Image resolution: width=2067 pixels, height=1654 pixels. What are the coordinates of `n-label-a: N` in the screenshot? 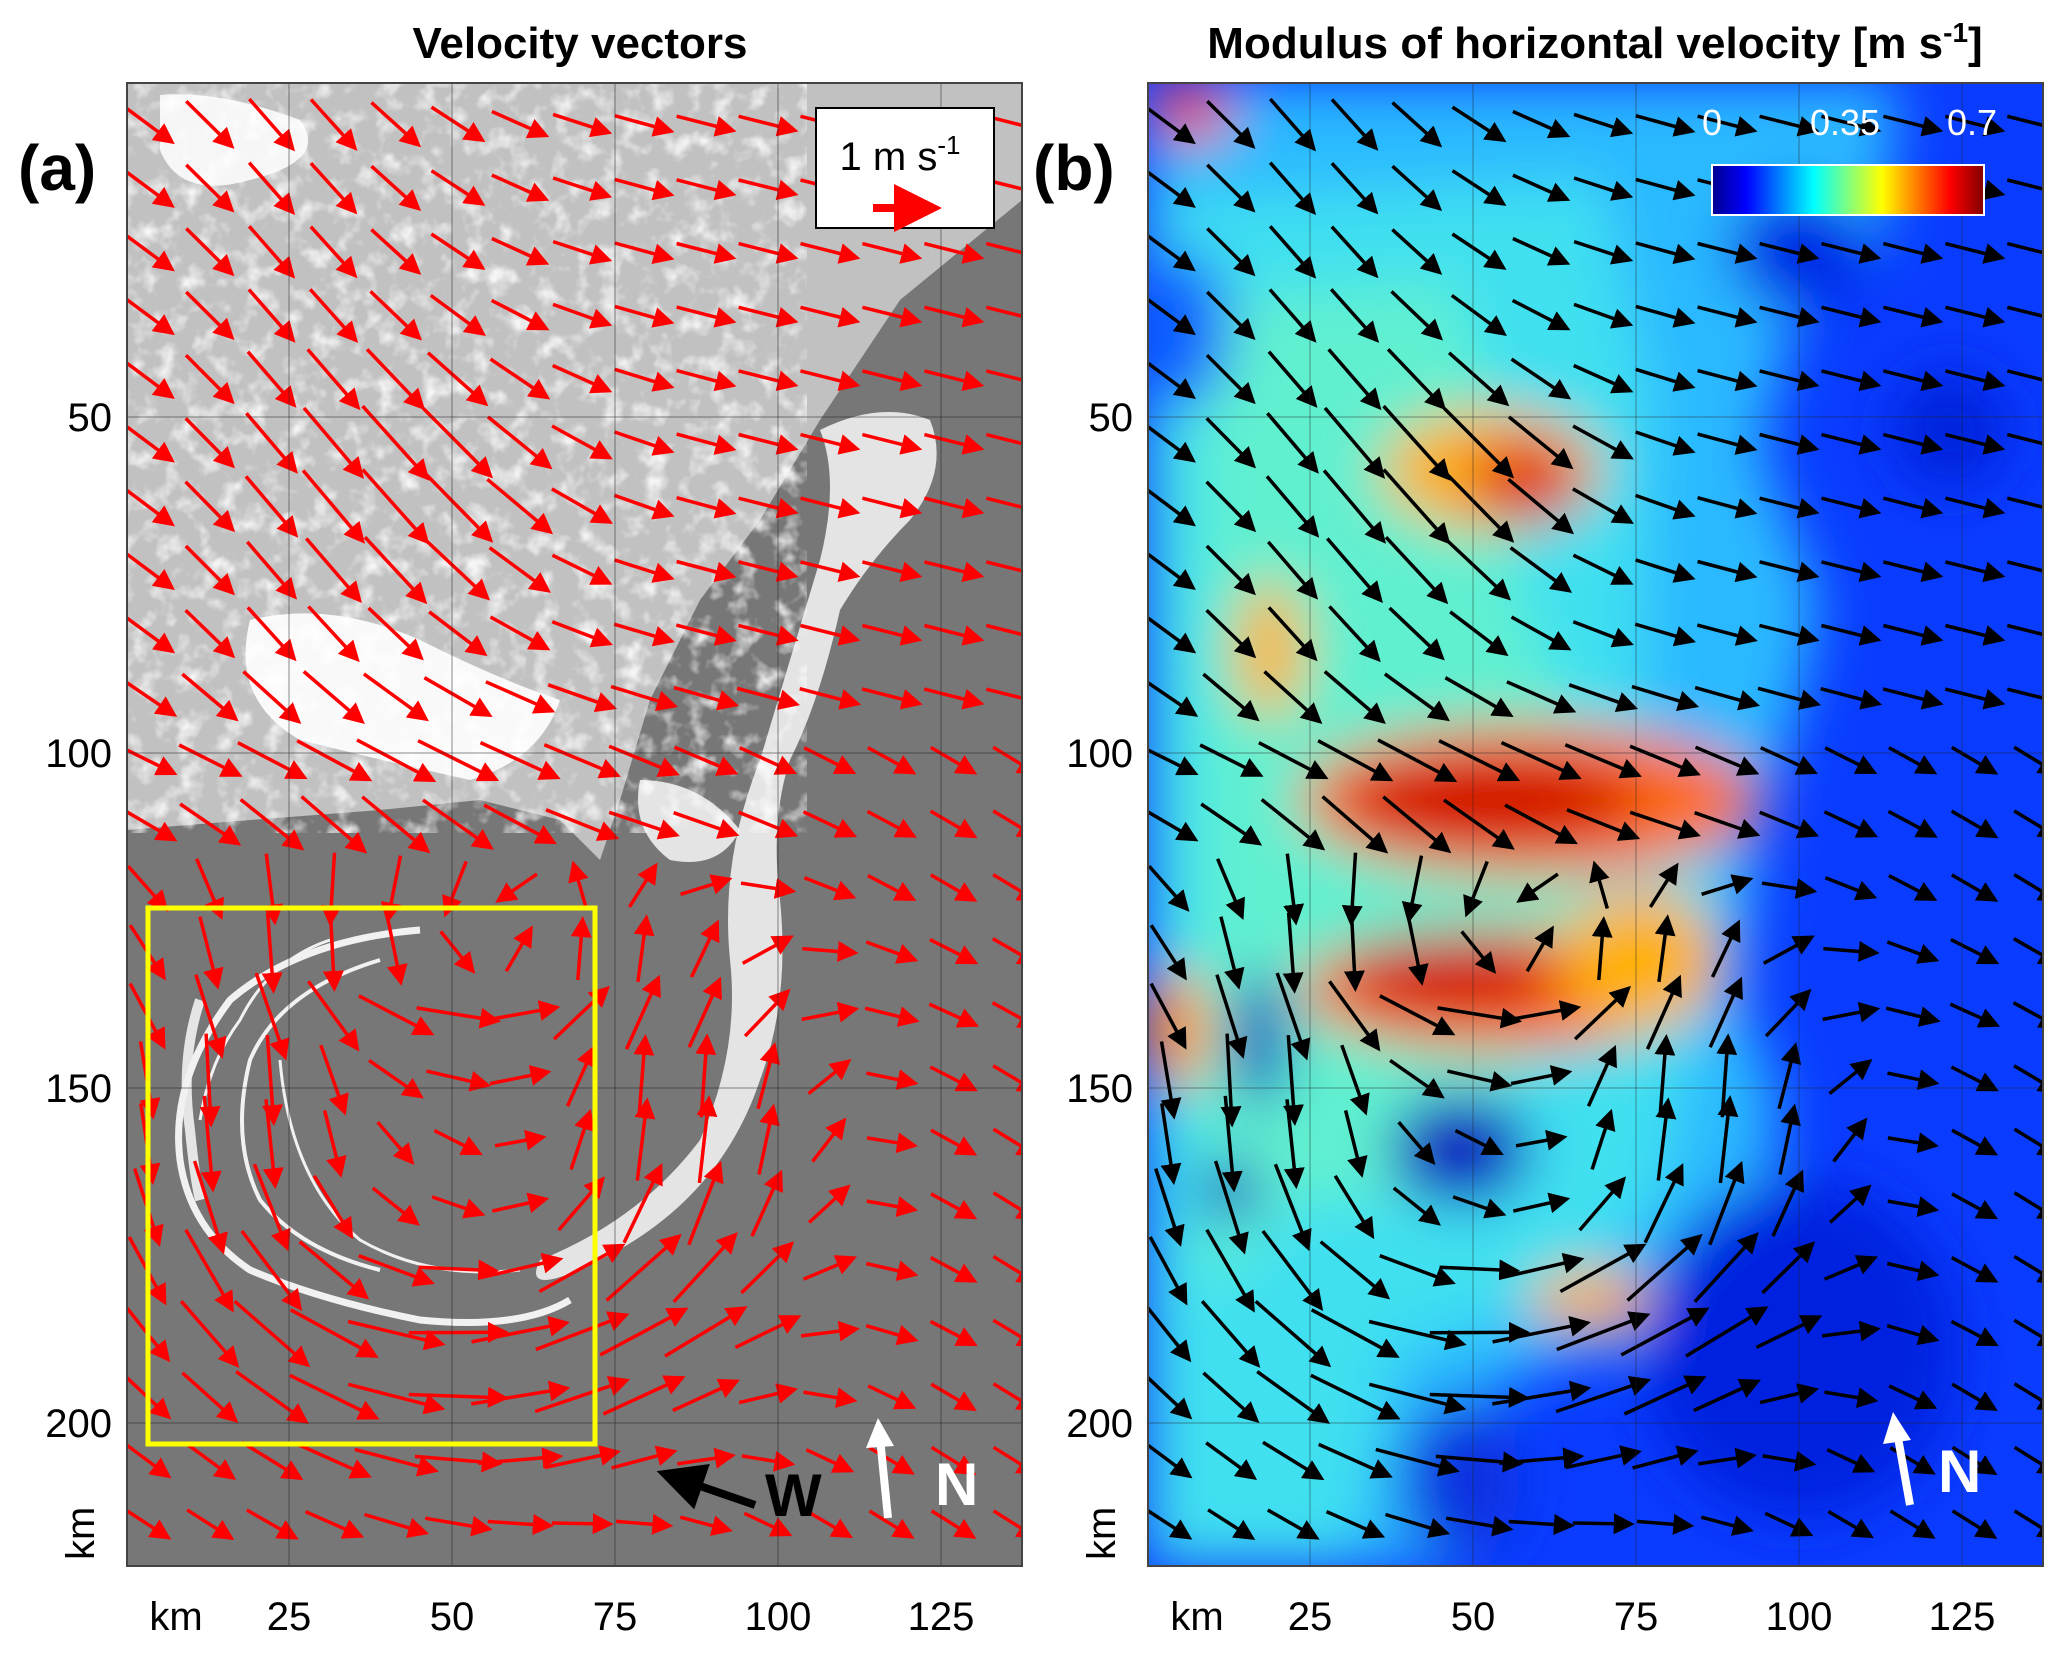 It's located at (956, 1484).